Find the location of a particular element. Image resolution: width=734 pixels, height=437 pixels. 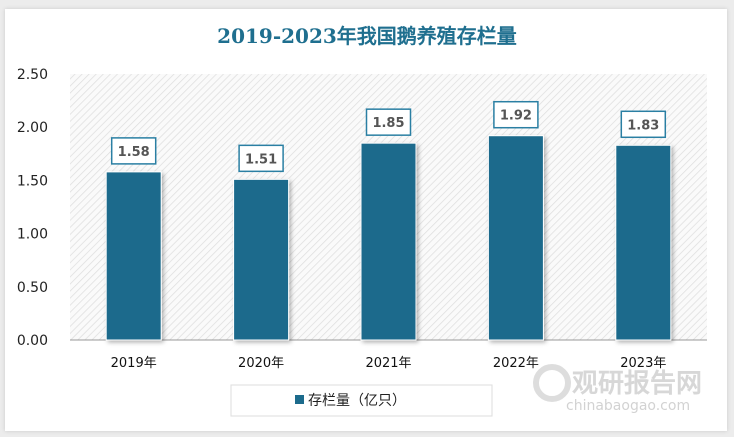

legend is located at coordinates (361, 400).